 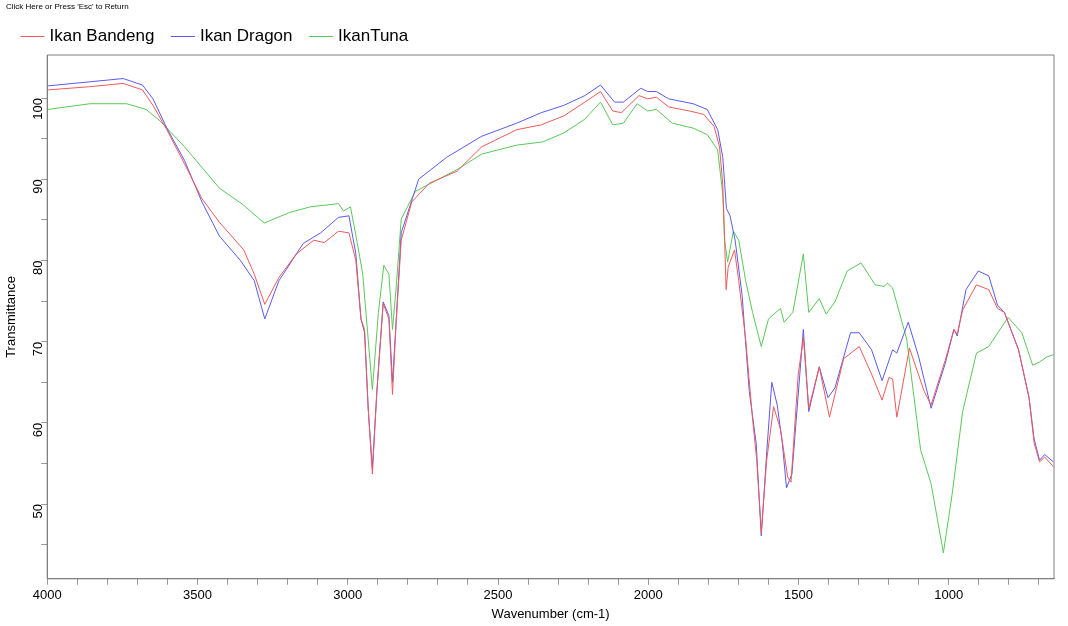 I want to click on x-axis-title: Wavenumber (cm-1), so click(x=550, y=613).